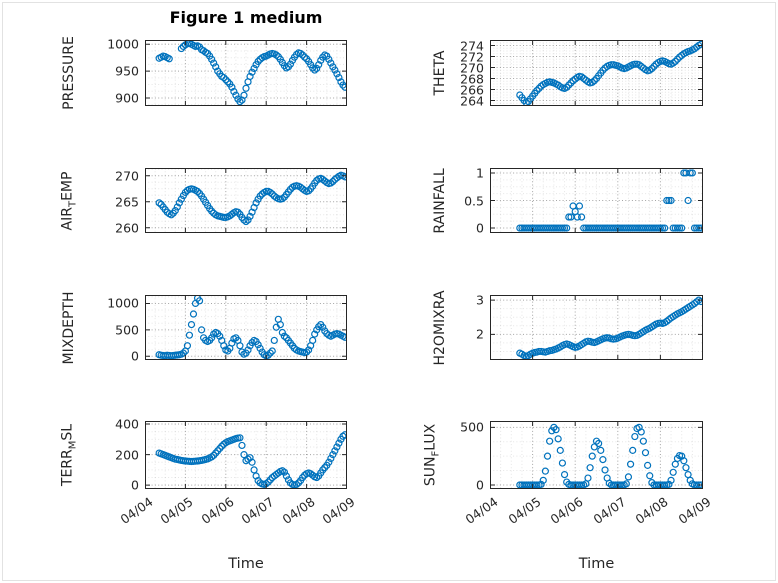  Describe the element at coordinates (127, 202) in the screenshot. I see `y-tick-label: 265` at that location.